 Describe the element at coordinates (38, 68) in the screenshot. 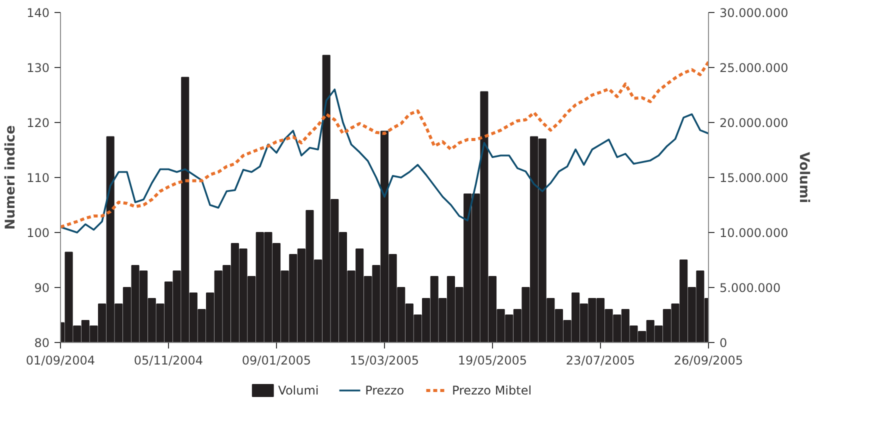

I see `y-tick-label: 130` at that location.